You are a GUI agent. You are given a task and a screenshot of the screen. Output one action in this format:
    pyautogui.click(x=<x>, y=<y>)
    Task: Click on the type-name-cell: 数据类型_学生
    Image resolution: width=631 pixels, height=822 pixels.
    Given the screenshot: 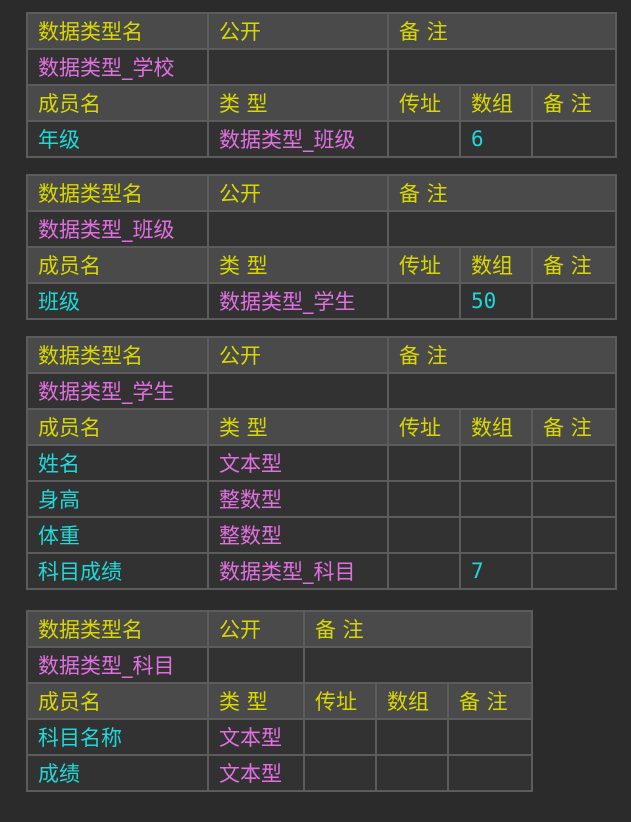 What is the action you would take?
    pyautogui.click(x=117, y=391)
    